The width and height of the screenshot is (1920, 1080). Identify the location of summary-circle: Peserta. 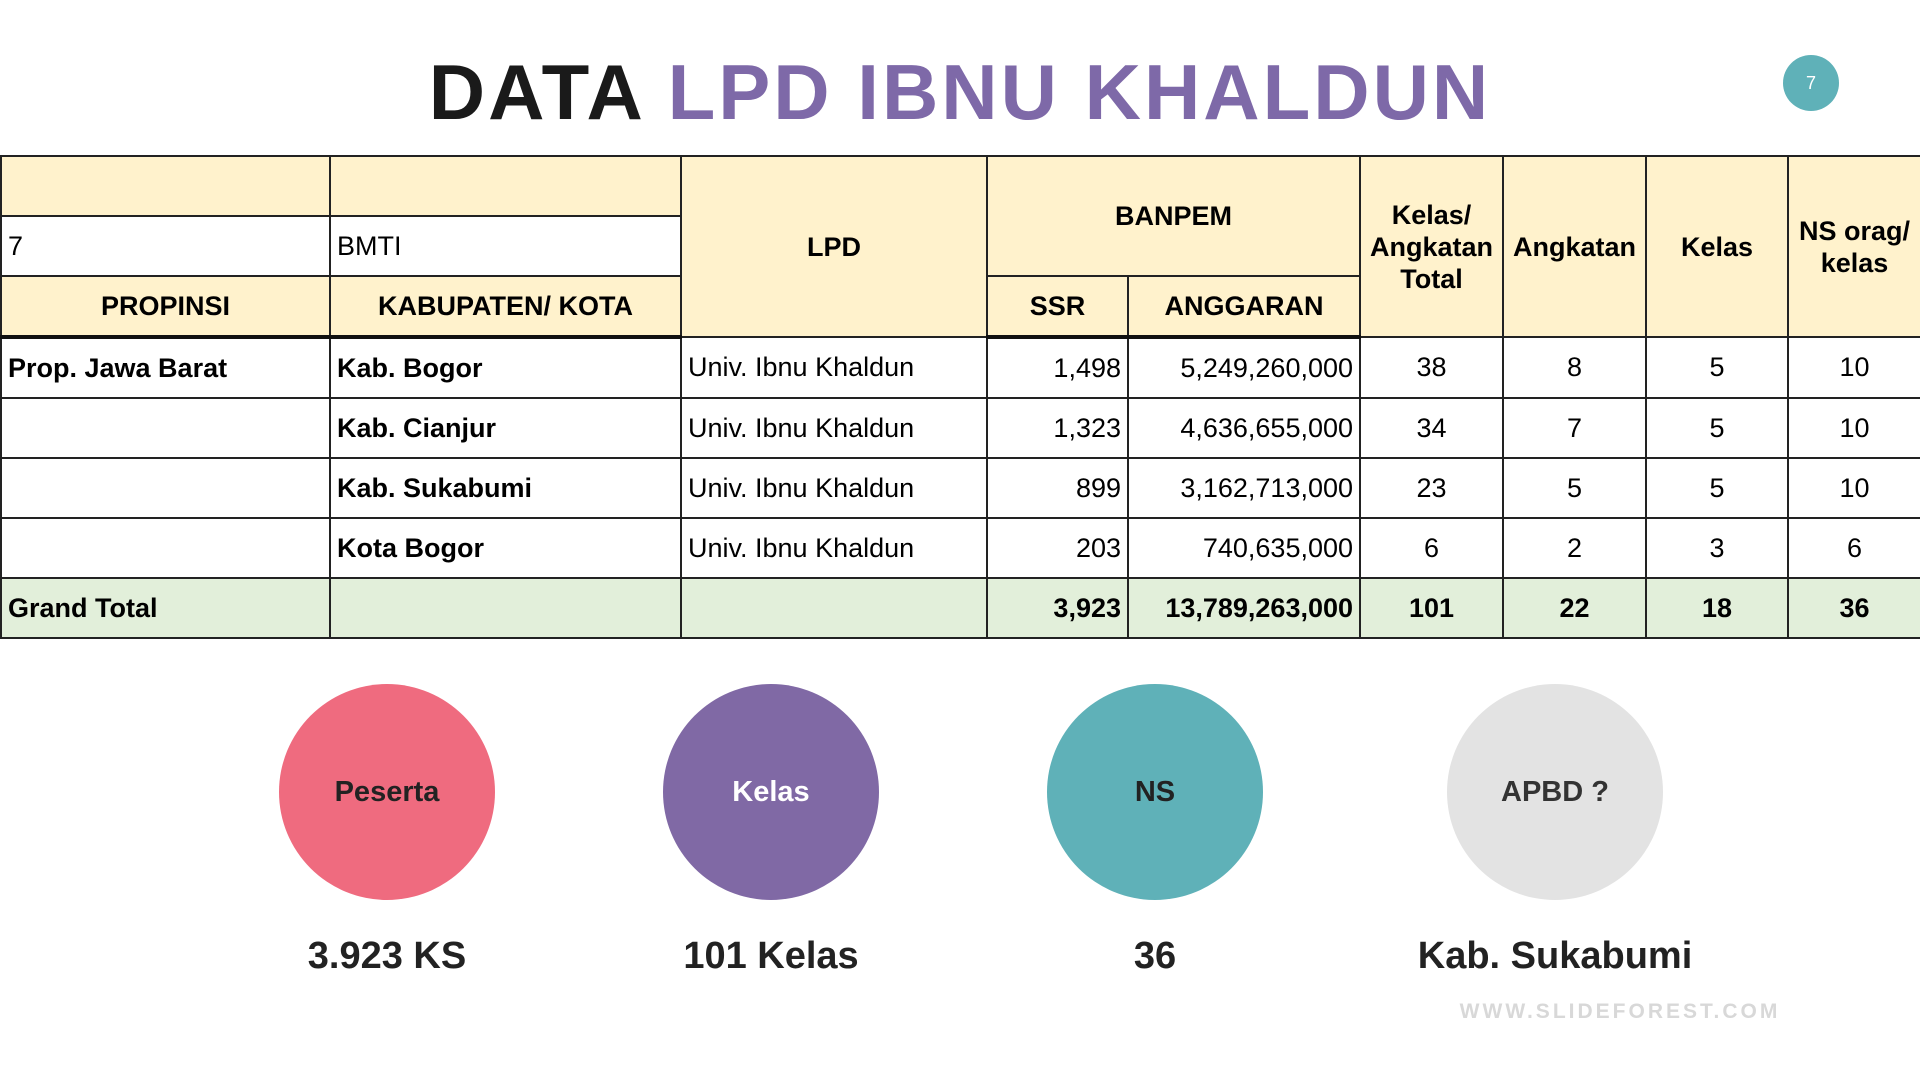
(387, 792).